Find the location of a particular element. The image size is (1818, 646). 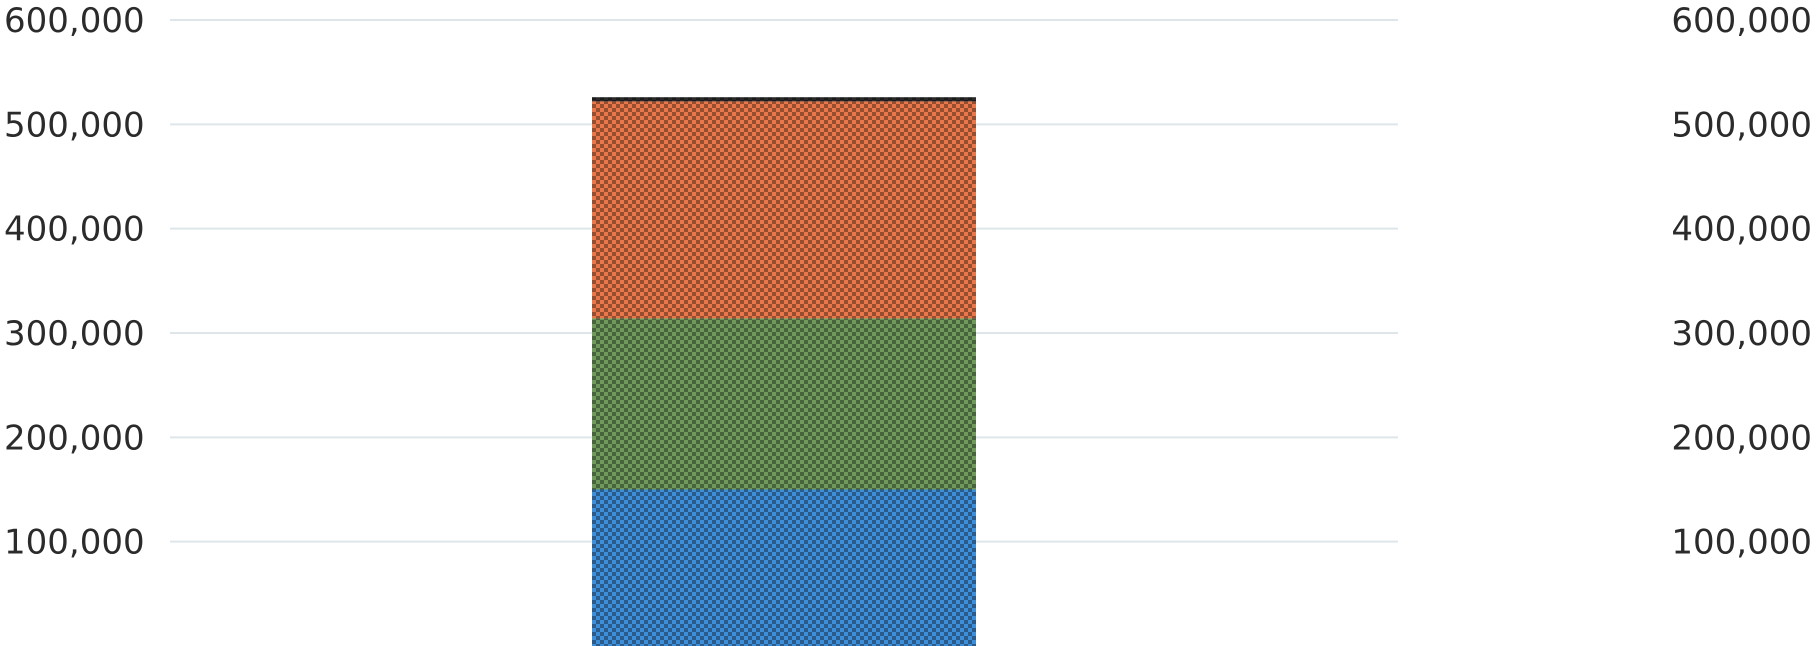

y-tick-label-left: 400,000 is located at coordinates (74, 230).